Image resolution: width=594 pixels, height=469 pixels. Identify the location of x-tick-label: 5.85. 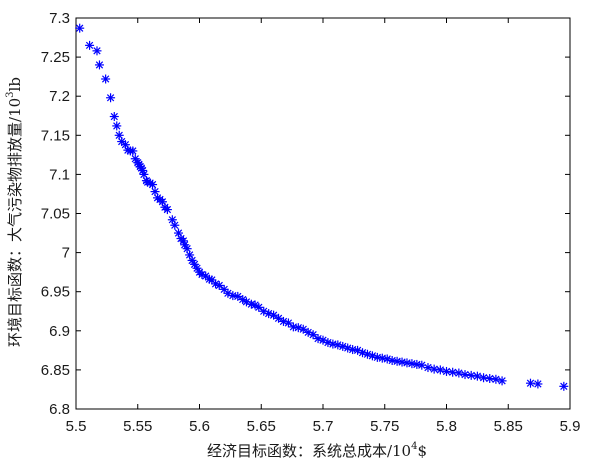
(508, 426).